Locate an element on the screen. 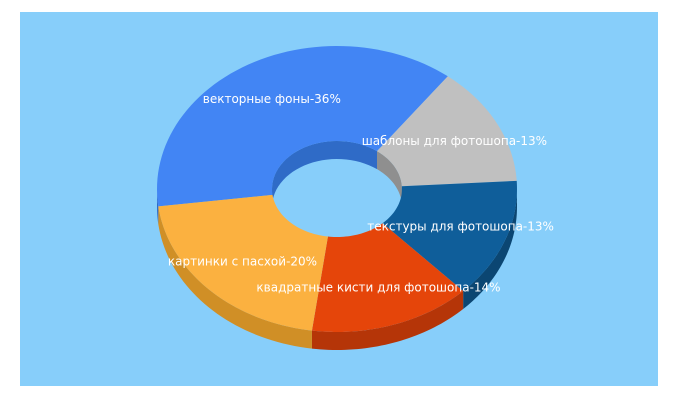  slice-label-3: квадратные кисти для фотошопа-14% is located at coordinates (378, 287).